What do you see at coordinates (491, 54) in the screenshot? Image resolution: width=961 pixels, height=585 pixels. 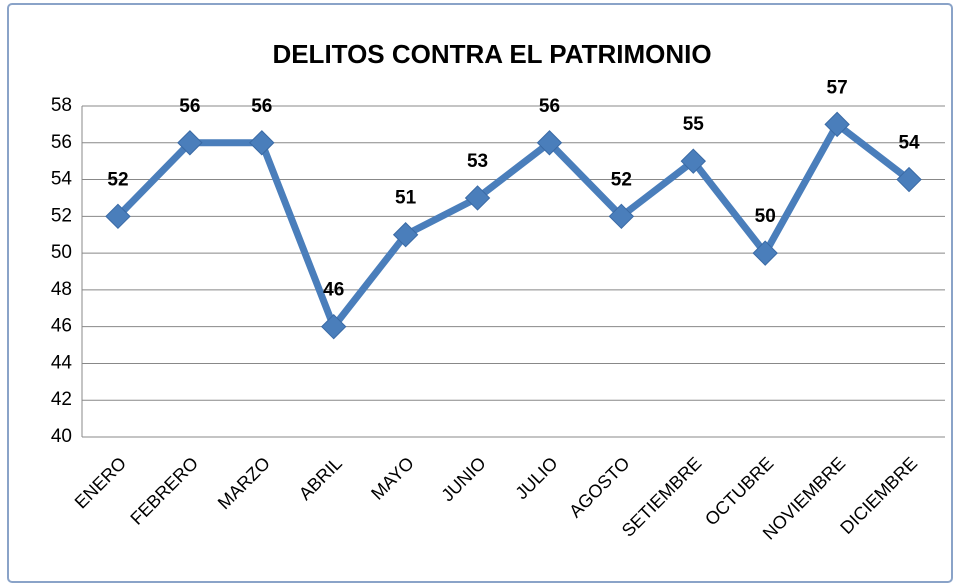 I see `chart-title: DELITOS CONTRA EL PATRIMONIO` at bounding box center [491, 54].